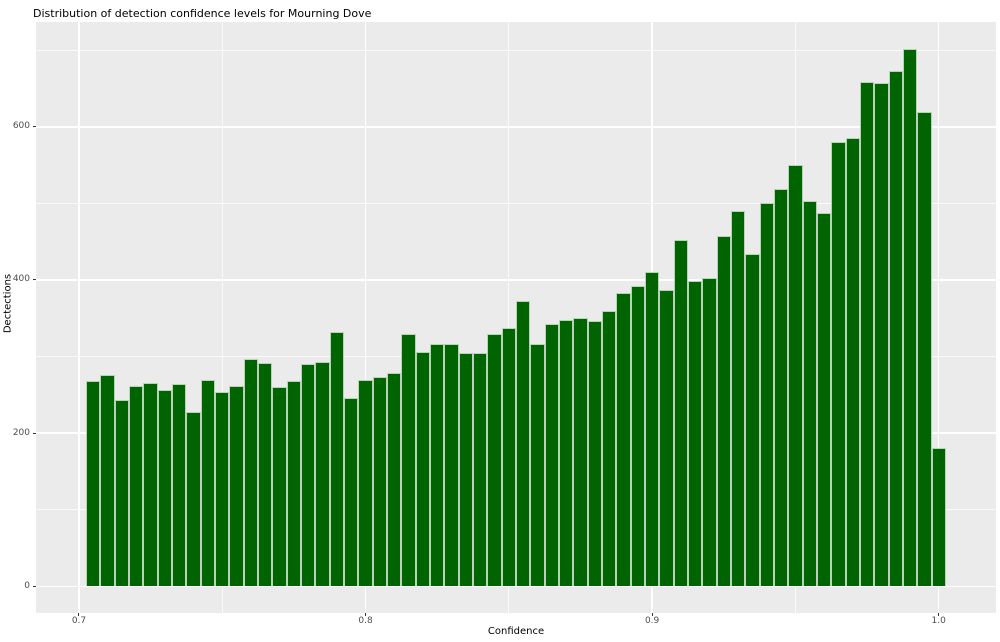 This screenshot has height=642, width=1000. I want to click on y-tick-label: 200, so click(21, 432).